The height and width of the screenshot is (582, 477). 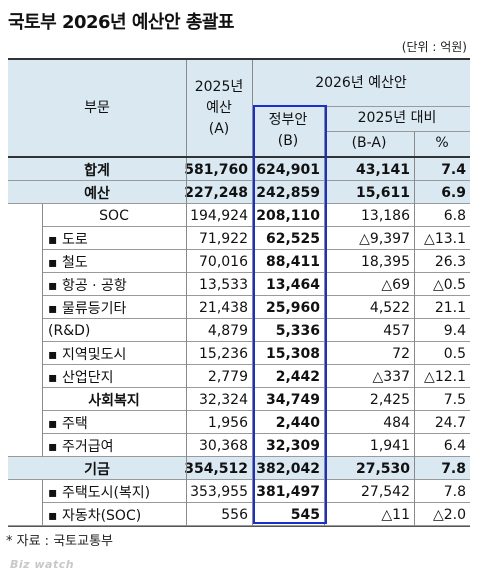 What do you see at coordinates (288, 215) in the screenshot?
I see `cell-b: 208,110` at bounding box center [288, 215].